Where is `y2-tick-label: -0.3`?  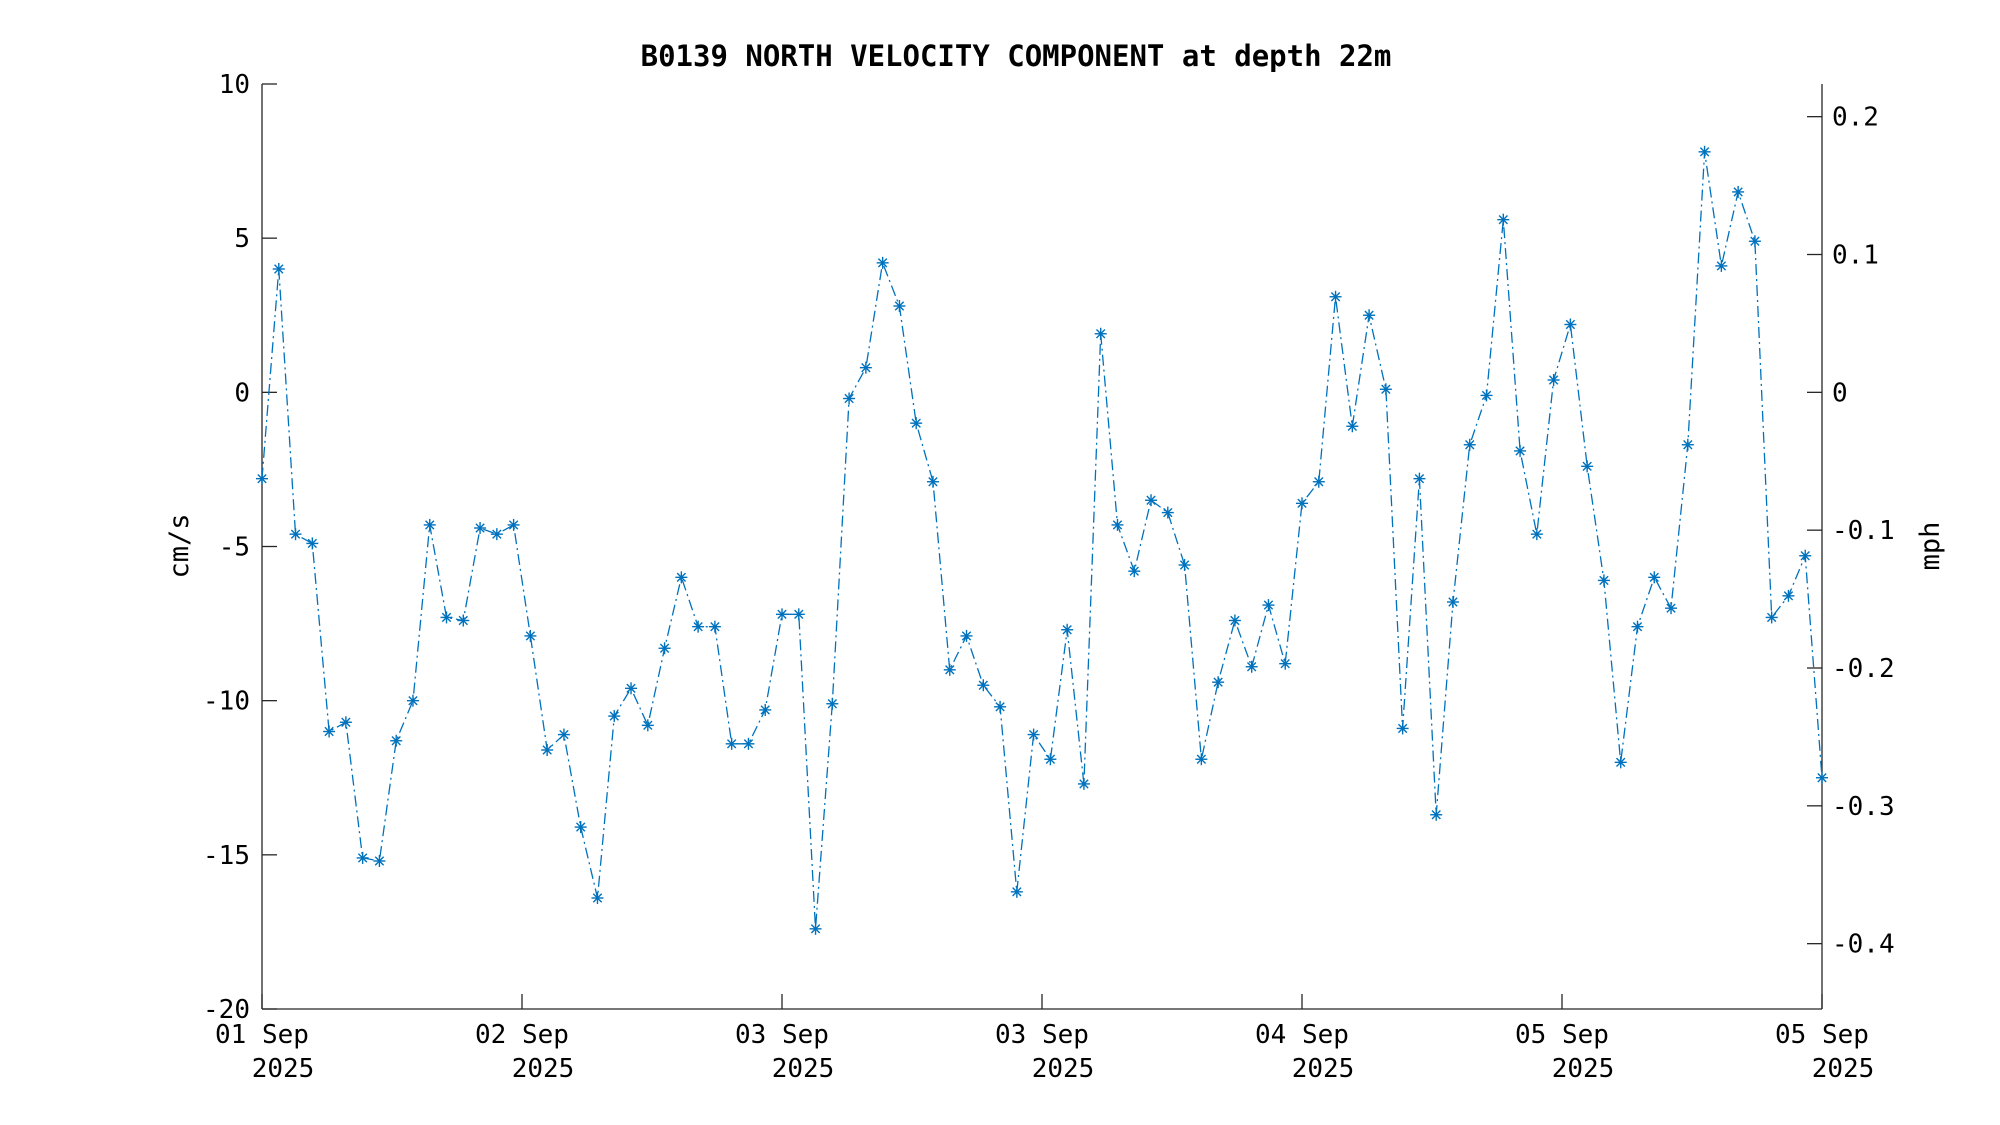 y2-tick-label: -0.3 is located at coordinates (1863, 807).